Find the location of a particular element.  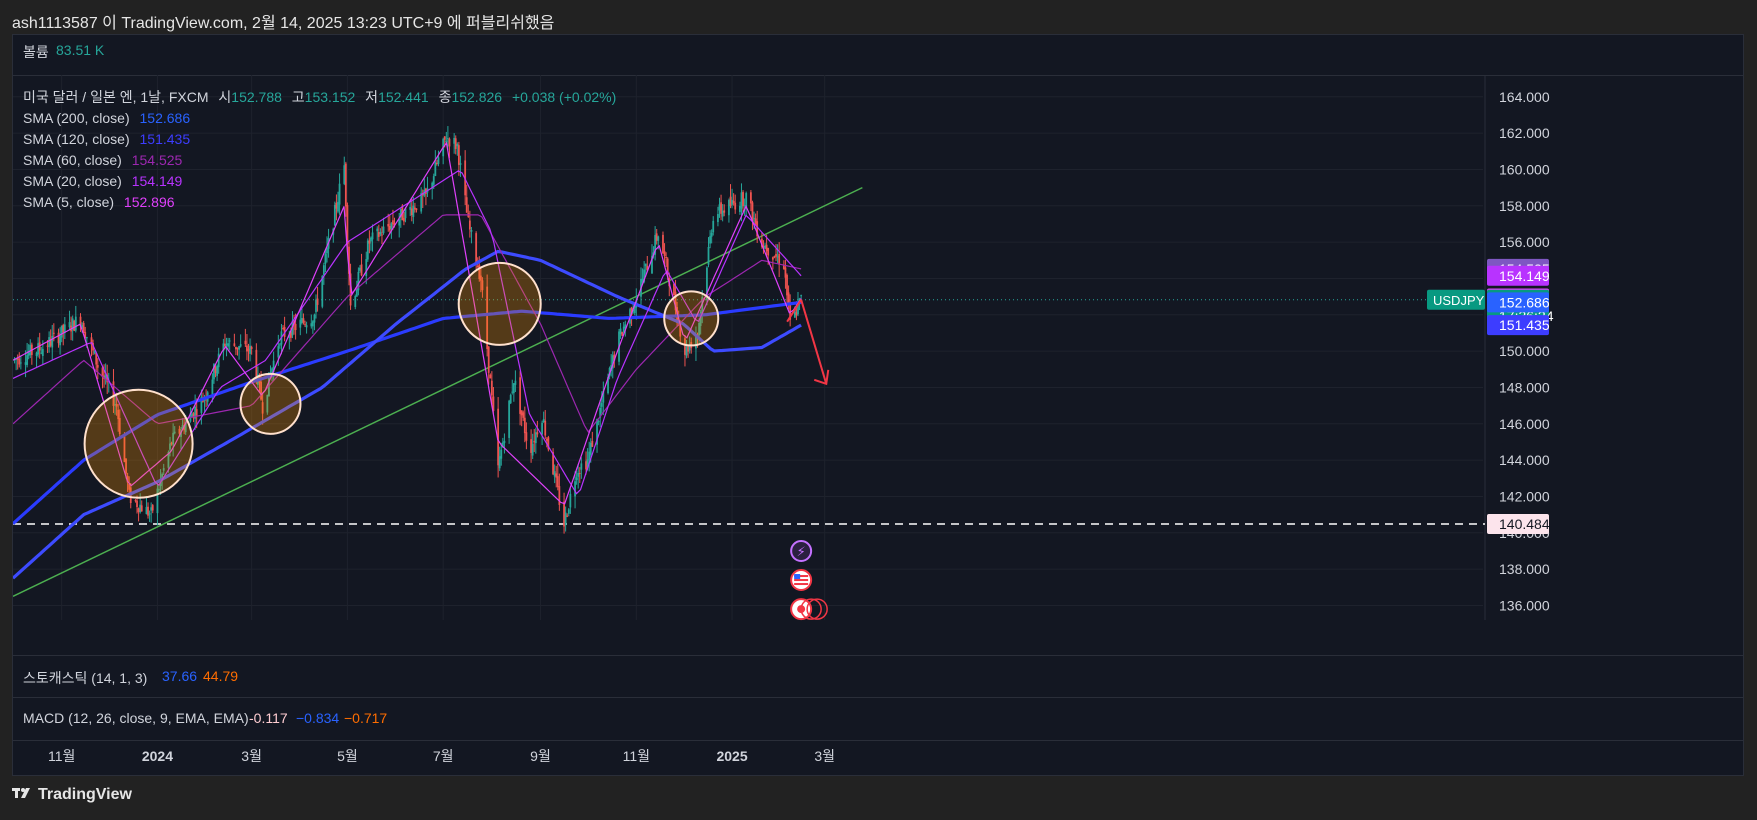

x-tick-label: 2025 is located at coordinates (731, 756).